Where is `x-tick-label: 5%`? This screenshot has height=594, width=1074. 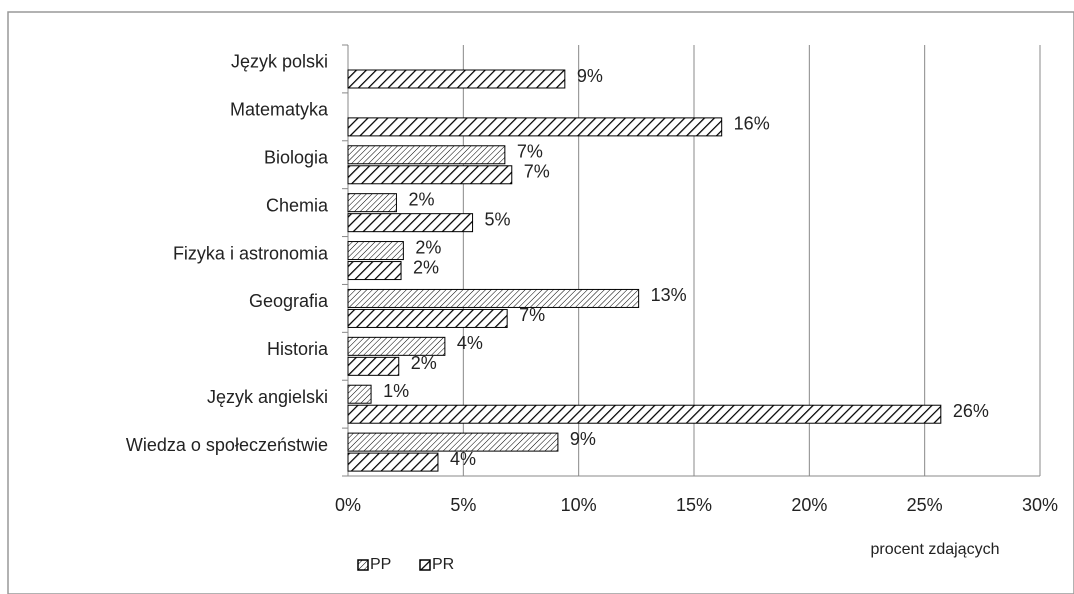 x-tick-label: 5% is located at coordinates (463, 505).